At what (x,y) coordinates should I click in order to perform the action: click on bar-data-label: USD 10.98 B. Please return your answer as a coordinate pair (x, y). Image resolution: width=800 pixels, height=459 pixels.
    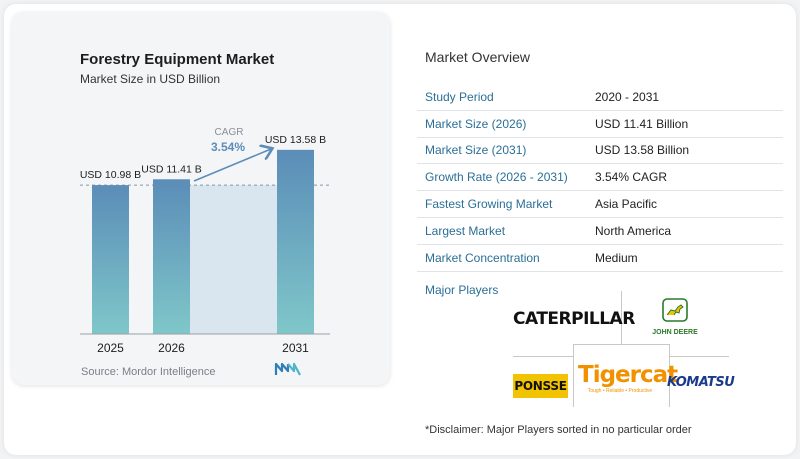
    Looking at the image, I should click on (110, 175).